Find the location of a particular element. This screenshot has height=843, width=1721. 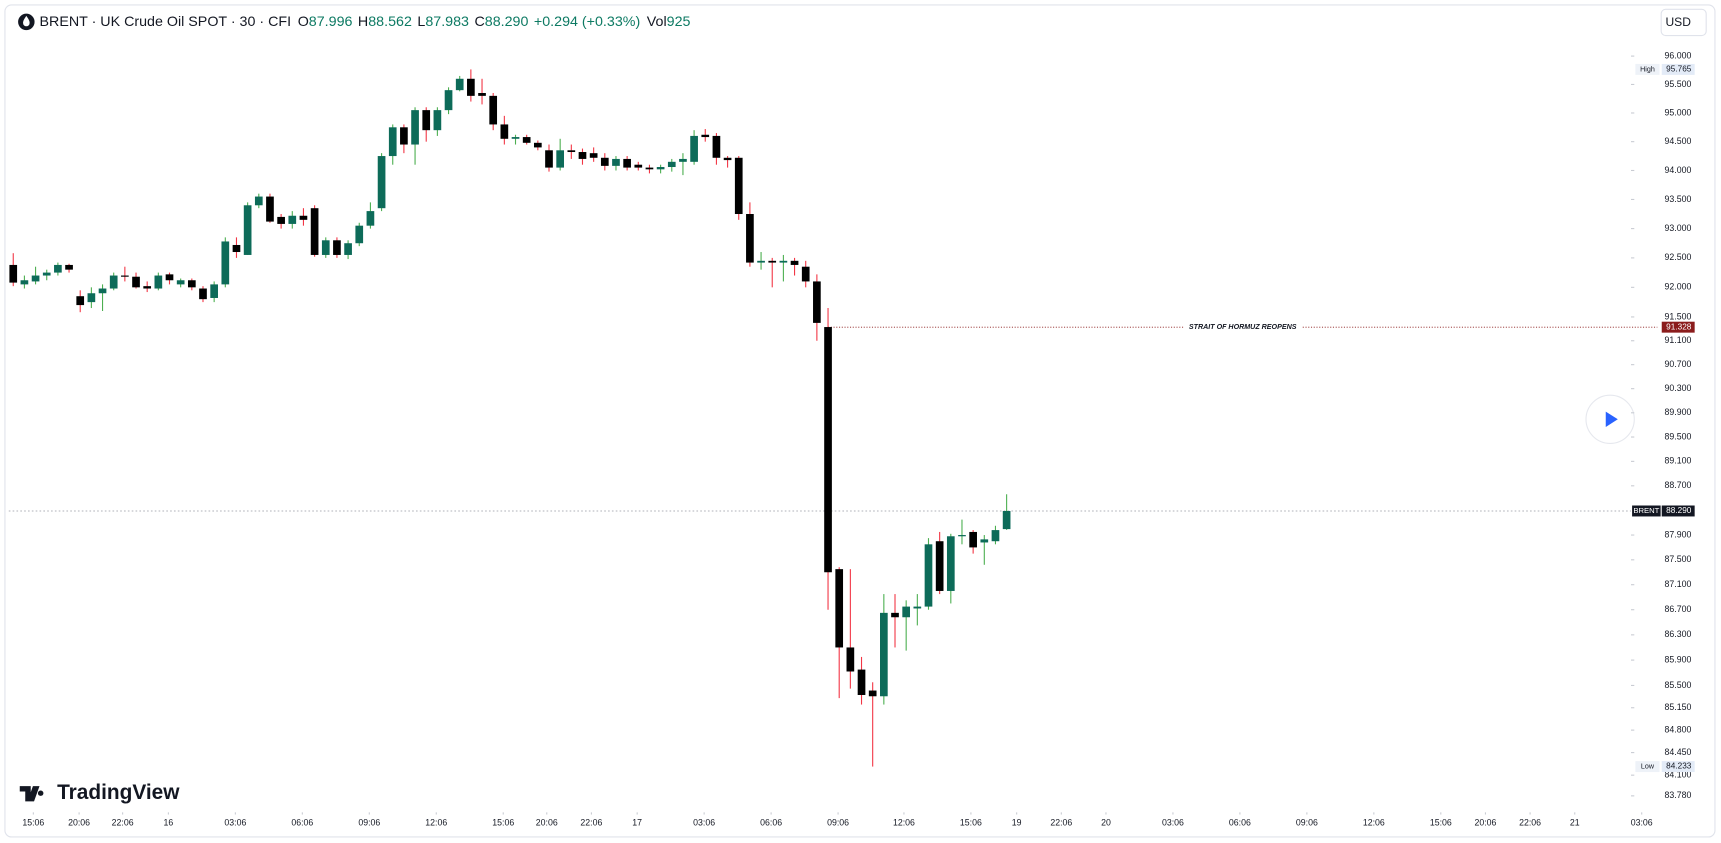

ohlc-value: 87.983 is located at coordinates (447, 22).